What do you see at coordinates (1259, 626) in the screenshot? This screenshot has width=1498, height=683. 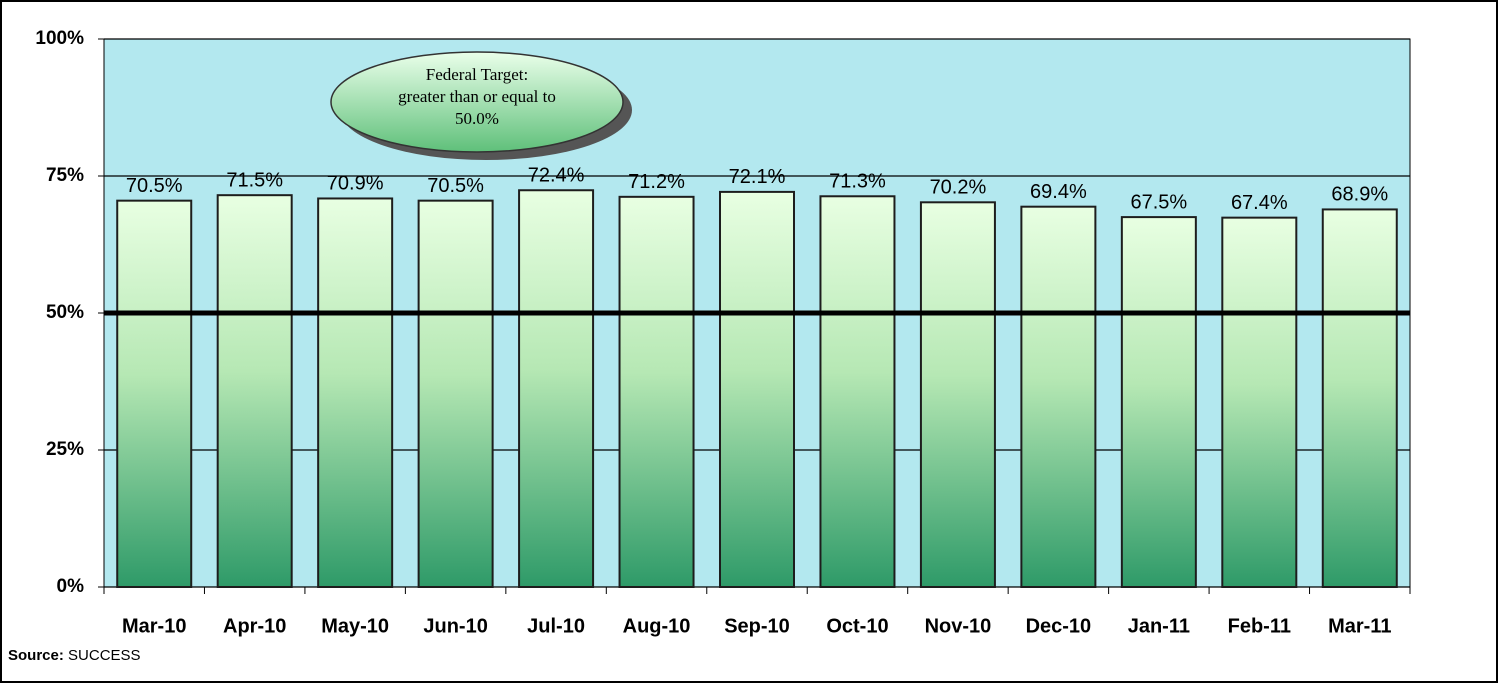 I see `x-tick-label: Feb-11` at bounding box center [1259, 626].